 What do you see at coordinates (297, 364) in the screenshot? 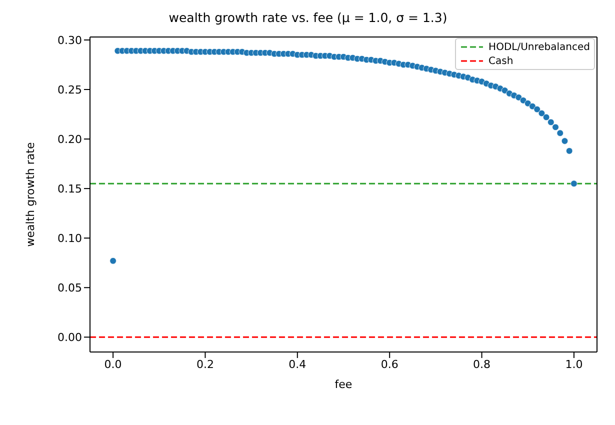
I see `x-tick-label: 0.4` at bounding box center [297, 364].